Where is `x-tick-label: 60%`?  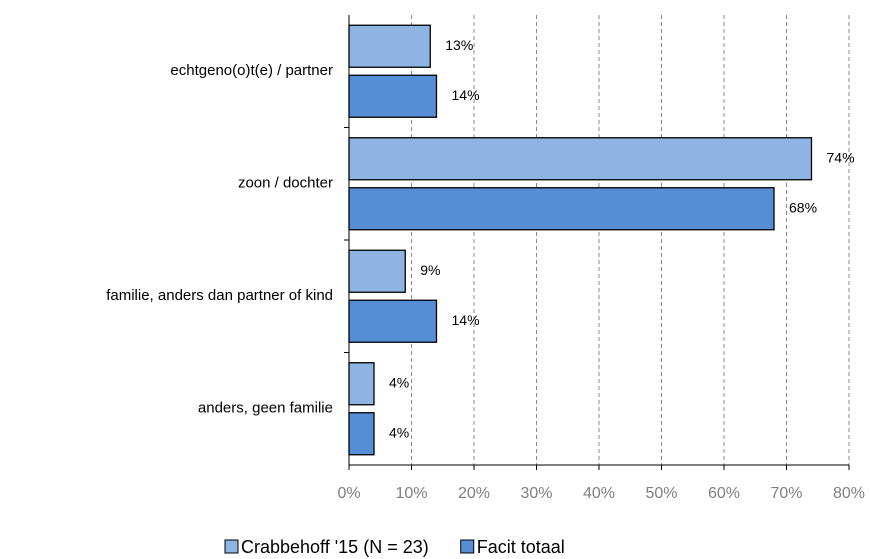 x-tick-label: 60% is located at coordinates (724, 493).